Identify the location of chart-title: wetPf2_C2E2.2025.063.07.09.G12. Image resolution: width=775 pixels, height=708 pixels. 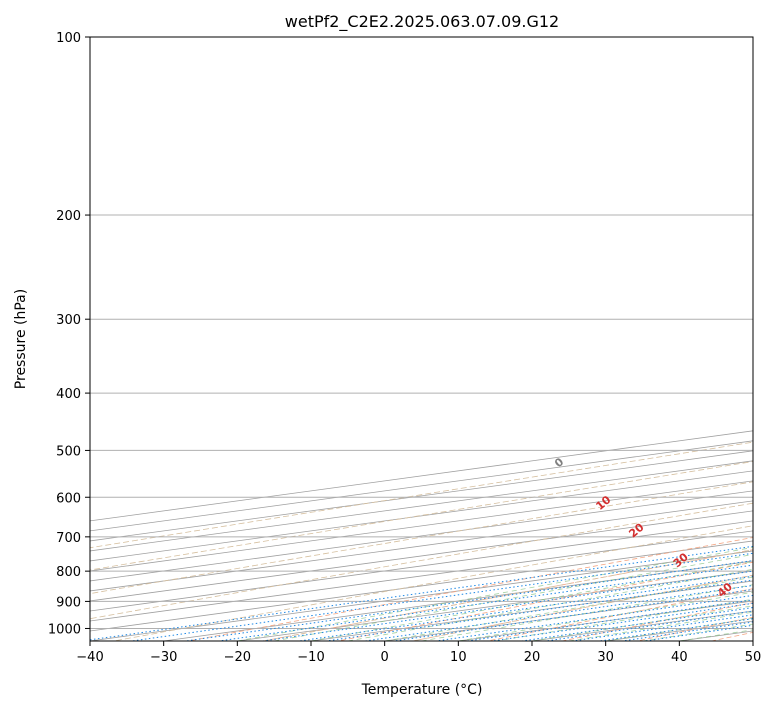
(422, 22).